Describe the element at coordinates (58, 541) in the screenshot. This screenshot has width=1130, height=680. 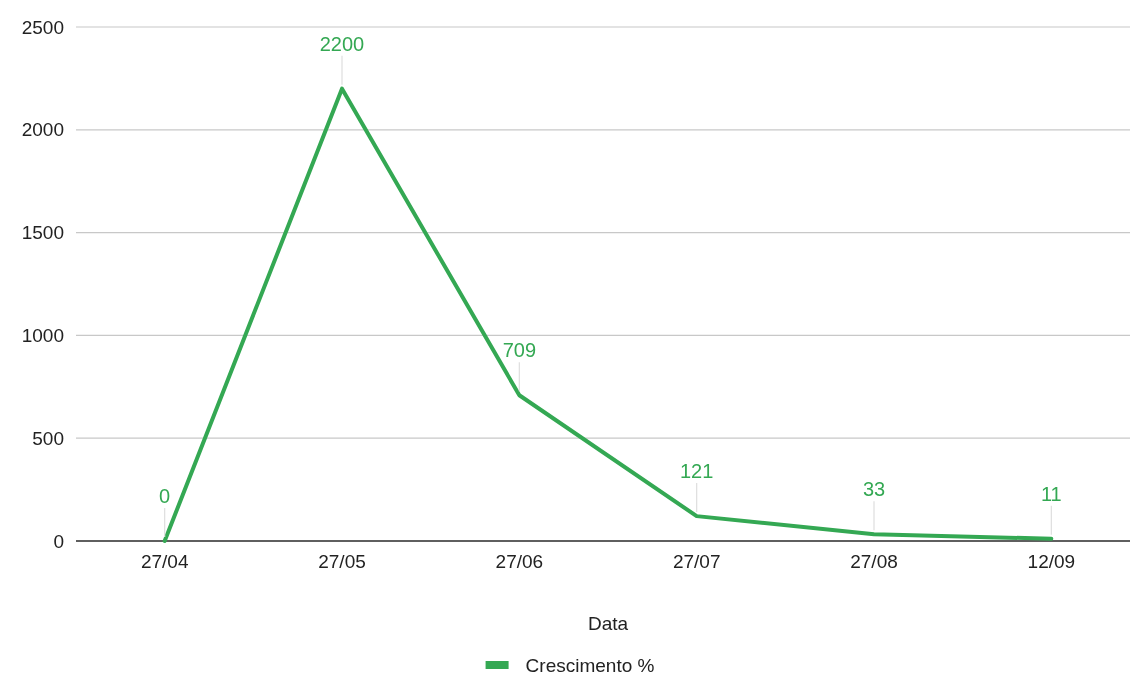
I see `y-tick-label: 0` at that location.